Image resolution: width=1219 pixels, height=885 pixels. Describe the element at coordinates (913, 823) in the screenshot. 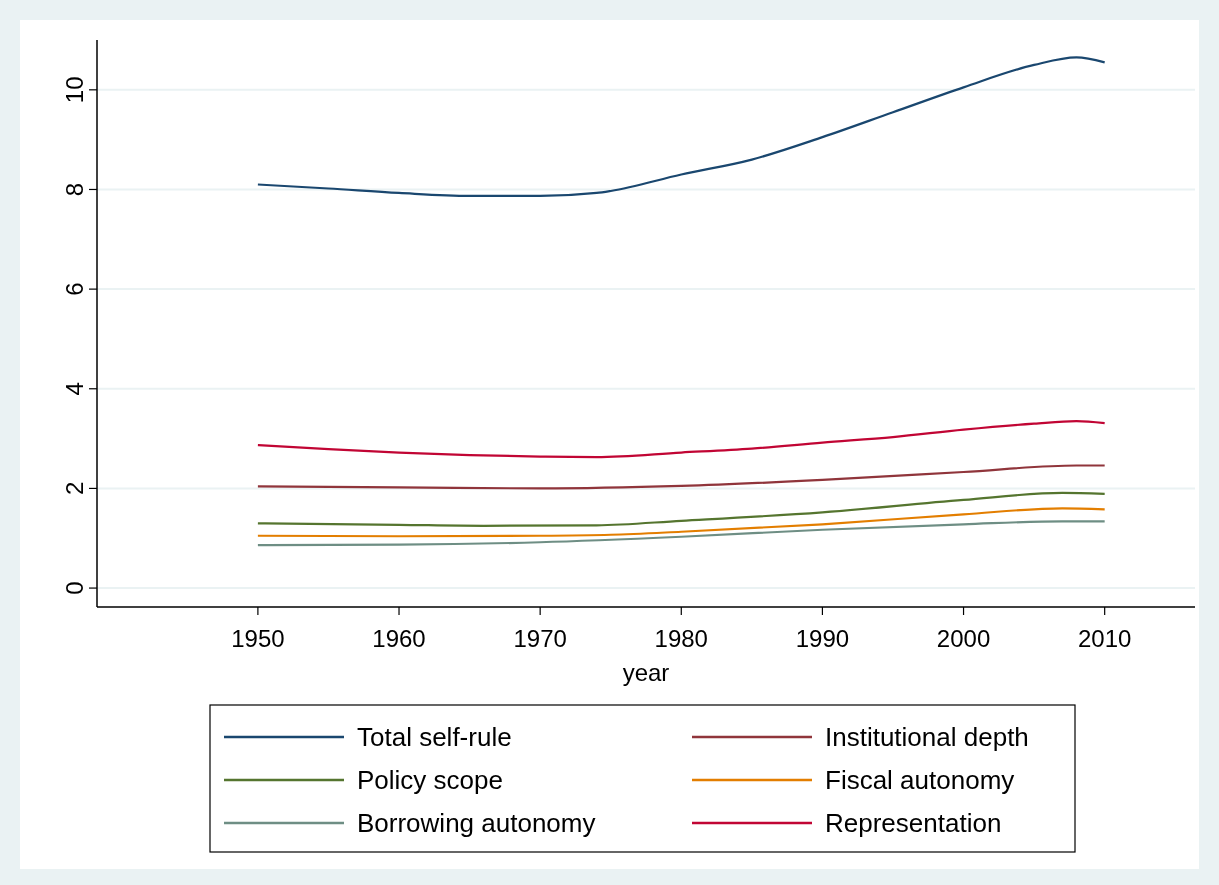

I see `legend-label: Representation` at that location.